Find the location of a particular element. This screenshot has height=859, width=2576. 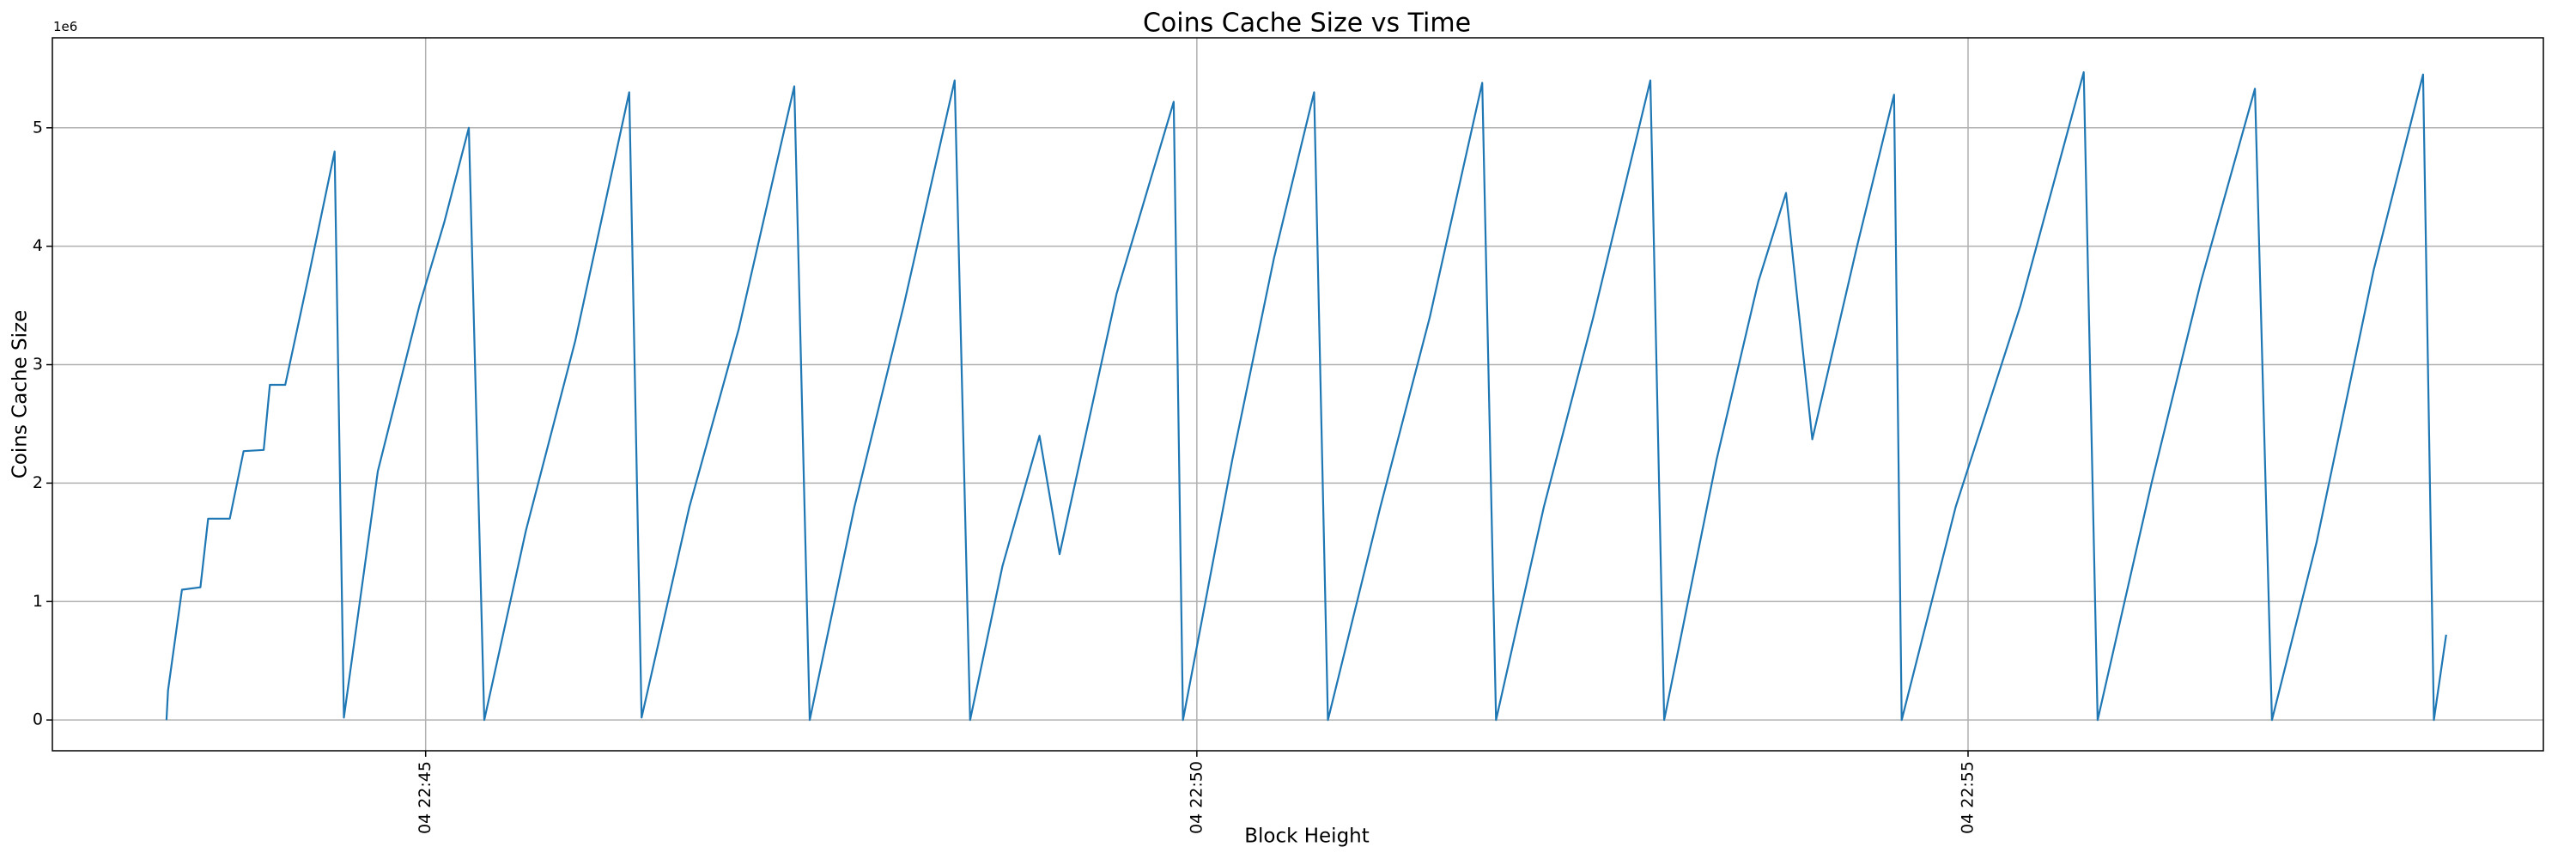

y-tick-label: 4 is located at coordinates (38, 245).